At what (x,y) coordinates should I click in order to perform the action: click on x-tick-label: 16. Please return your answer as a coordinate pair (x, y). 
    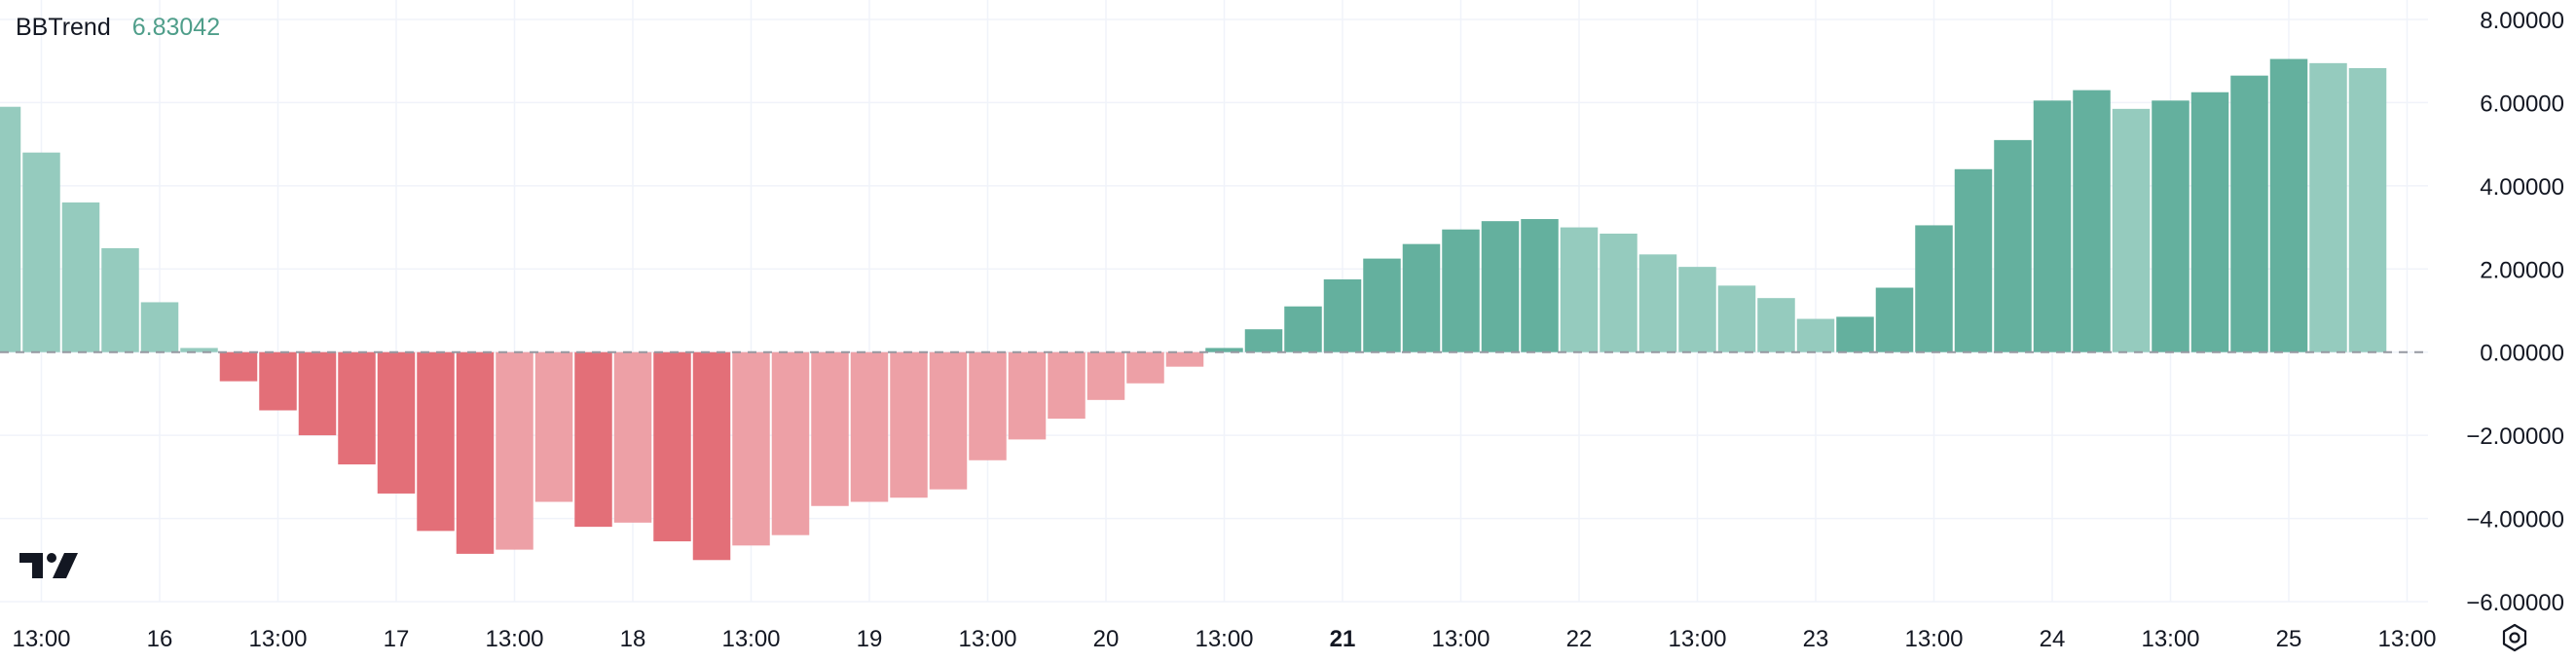
    Looking at the image, I should click on (160, 639).